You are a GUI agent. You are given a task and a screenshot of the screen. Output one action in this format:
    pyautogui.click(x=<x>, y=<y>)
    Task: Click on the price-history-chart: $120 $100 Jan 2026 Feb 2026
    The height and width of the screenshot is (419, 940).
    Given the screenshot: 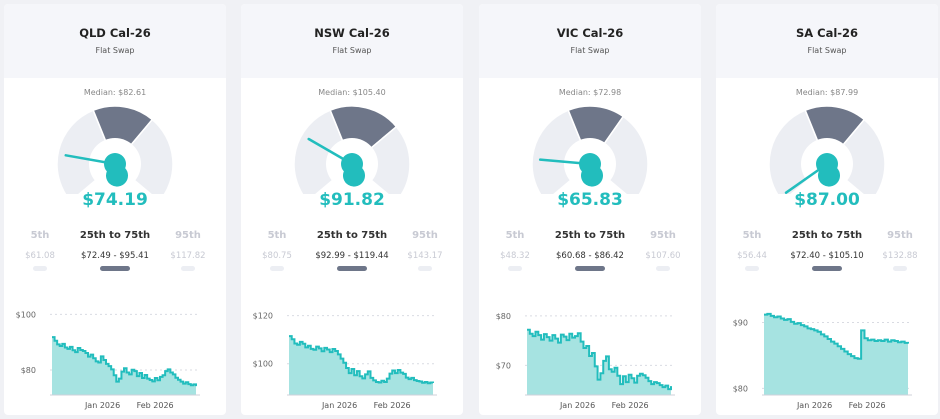 What is the action you would take?
    pyautogui.click(x=345, y=361)
    